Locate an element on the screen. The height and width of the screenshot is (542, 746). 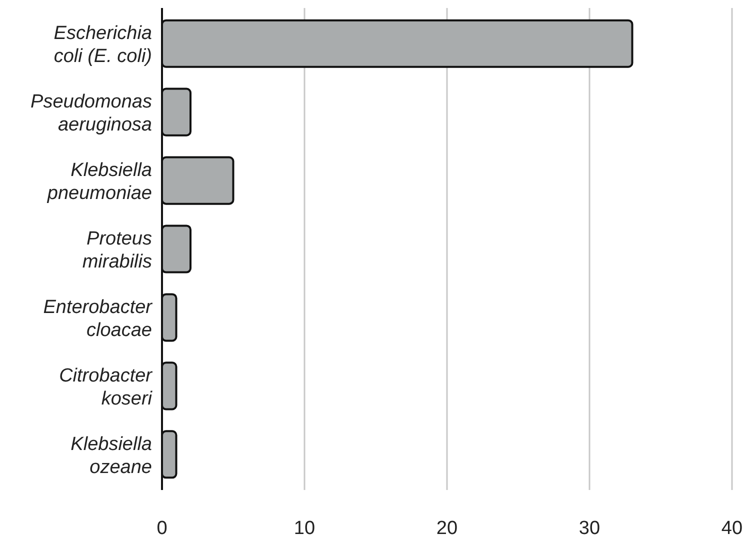
y-tick-label: Pseudomonas aeruginosa is located at coordinates (91, 114).